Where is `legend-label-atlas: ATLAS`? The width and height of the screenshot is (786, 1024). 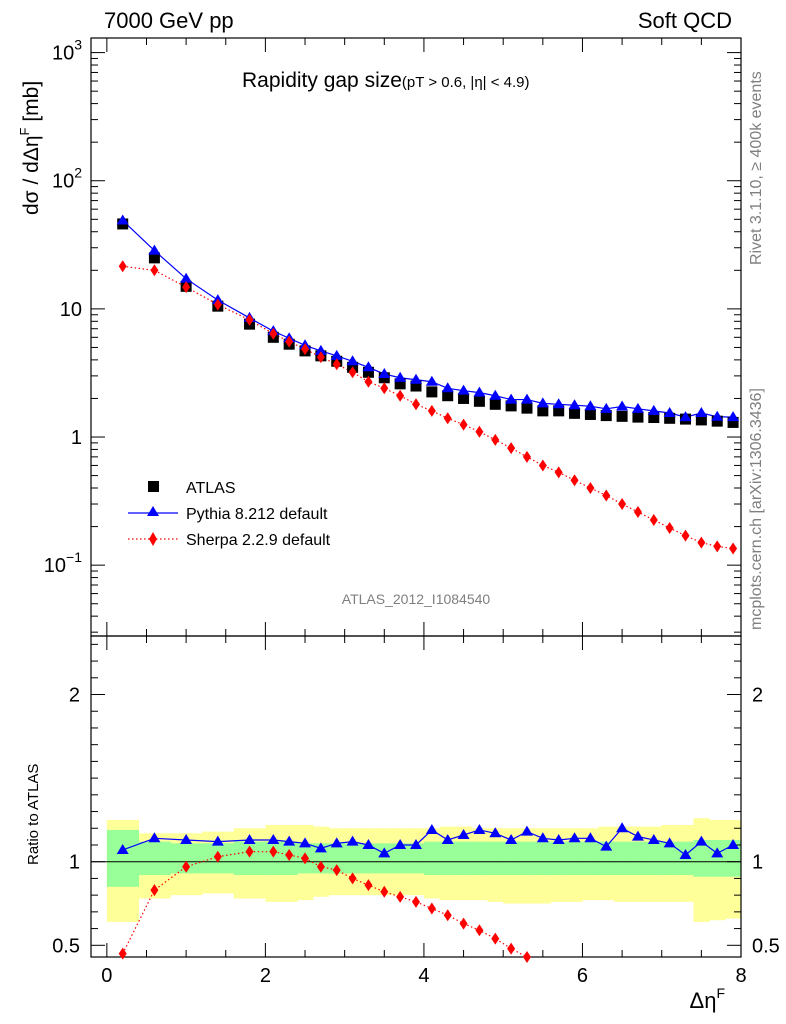 legend-label-atlas: ATLAS is located at coordinates (211, 488).